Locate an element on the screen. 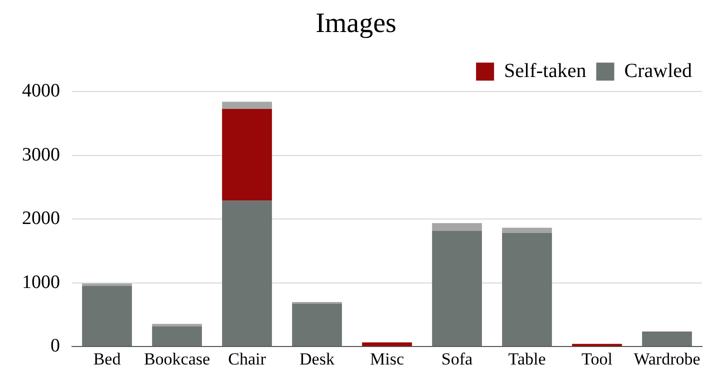  x-tick-label: Table is located at coordinates (527, 358).